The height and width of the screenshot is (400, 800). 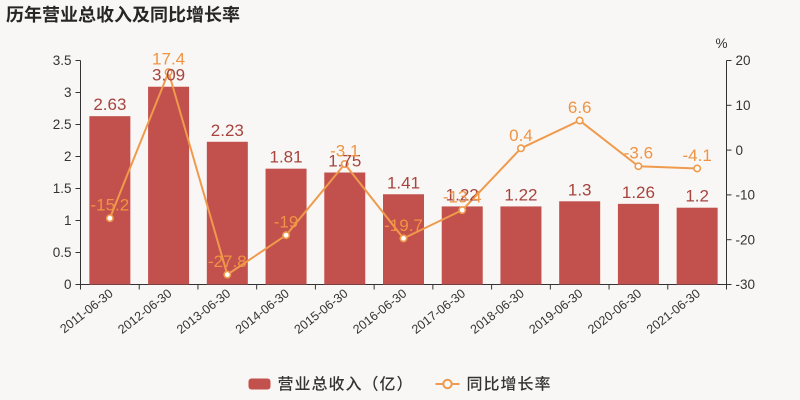 I want to click on revenue-legend-swatch-icon, so click(x=259, y=384).